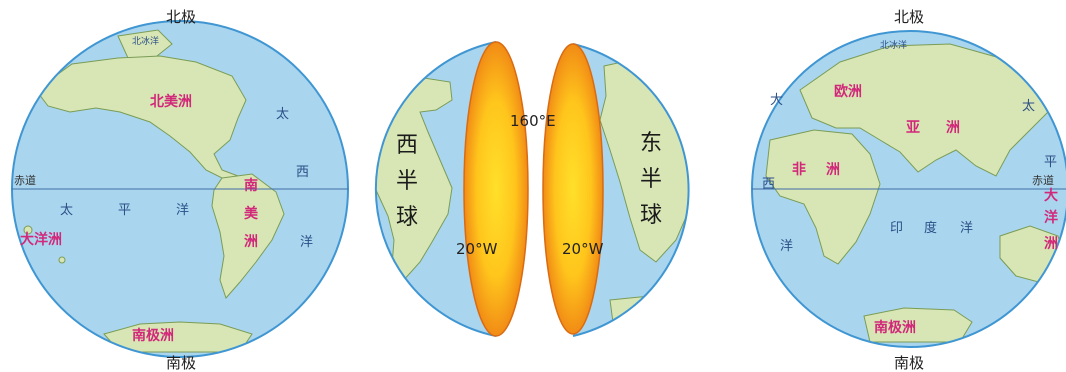  What do you see at coordinates (407, 145) in the screenshot?
I see `west-hemisphere-label-1: 西` at bounding box center [407, 145].